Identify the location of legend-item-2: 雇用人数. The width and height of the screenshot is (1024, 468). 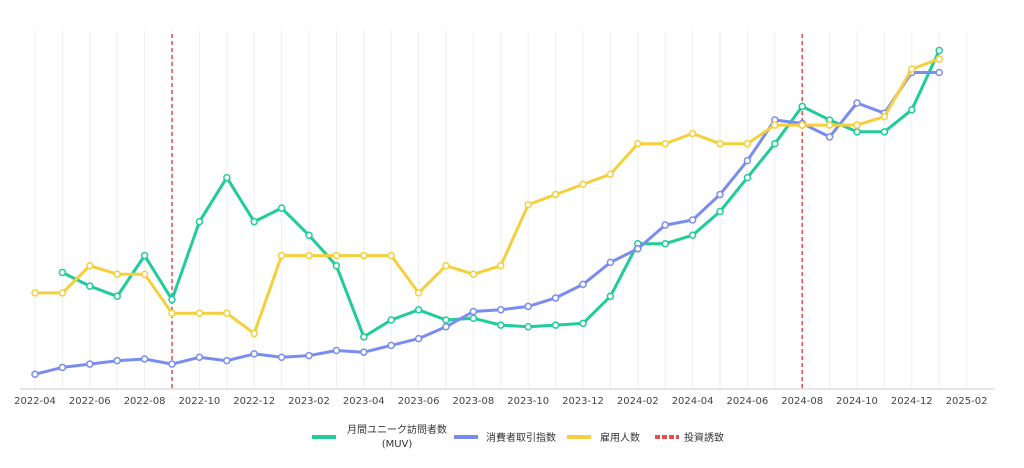
(603, 437).